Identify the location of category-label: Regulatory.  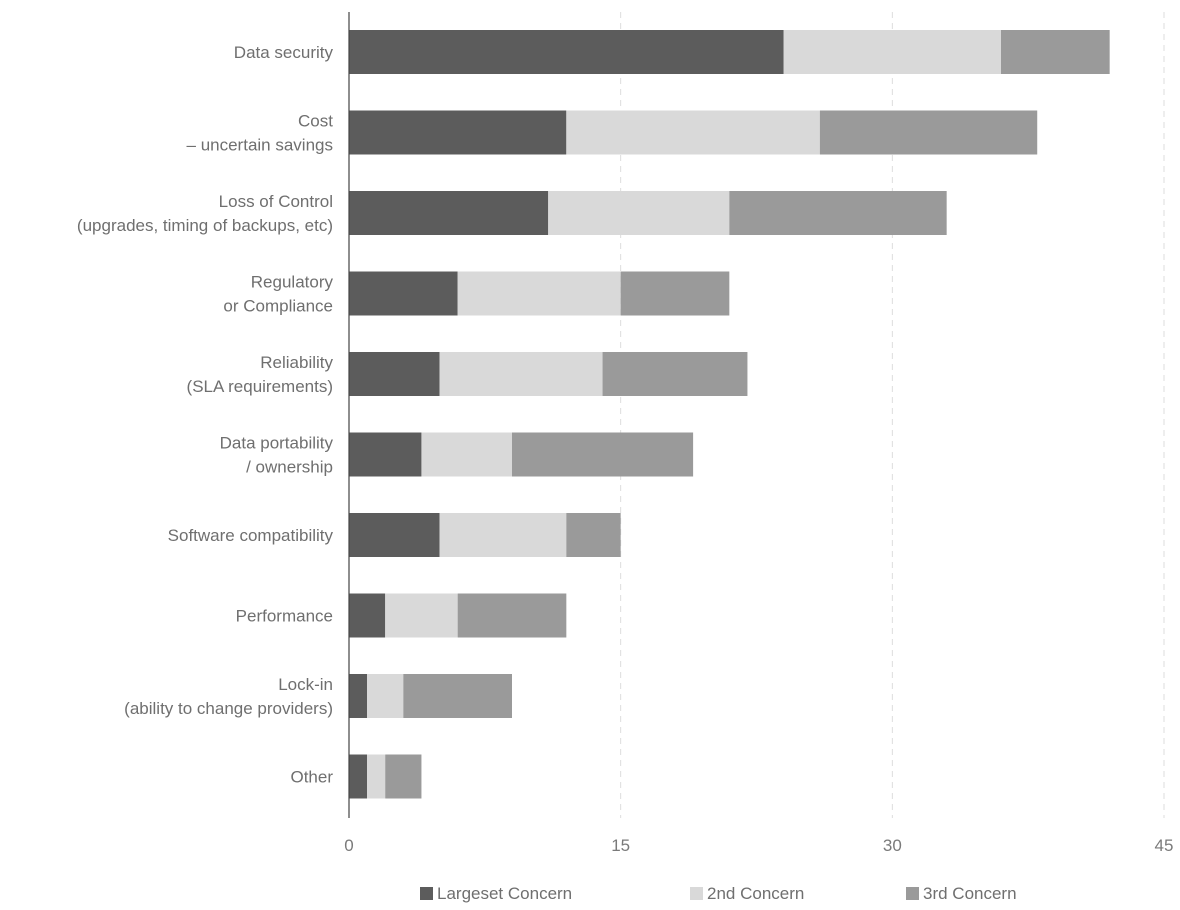
(292, 282).